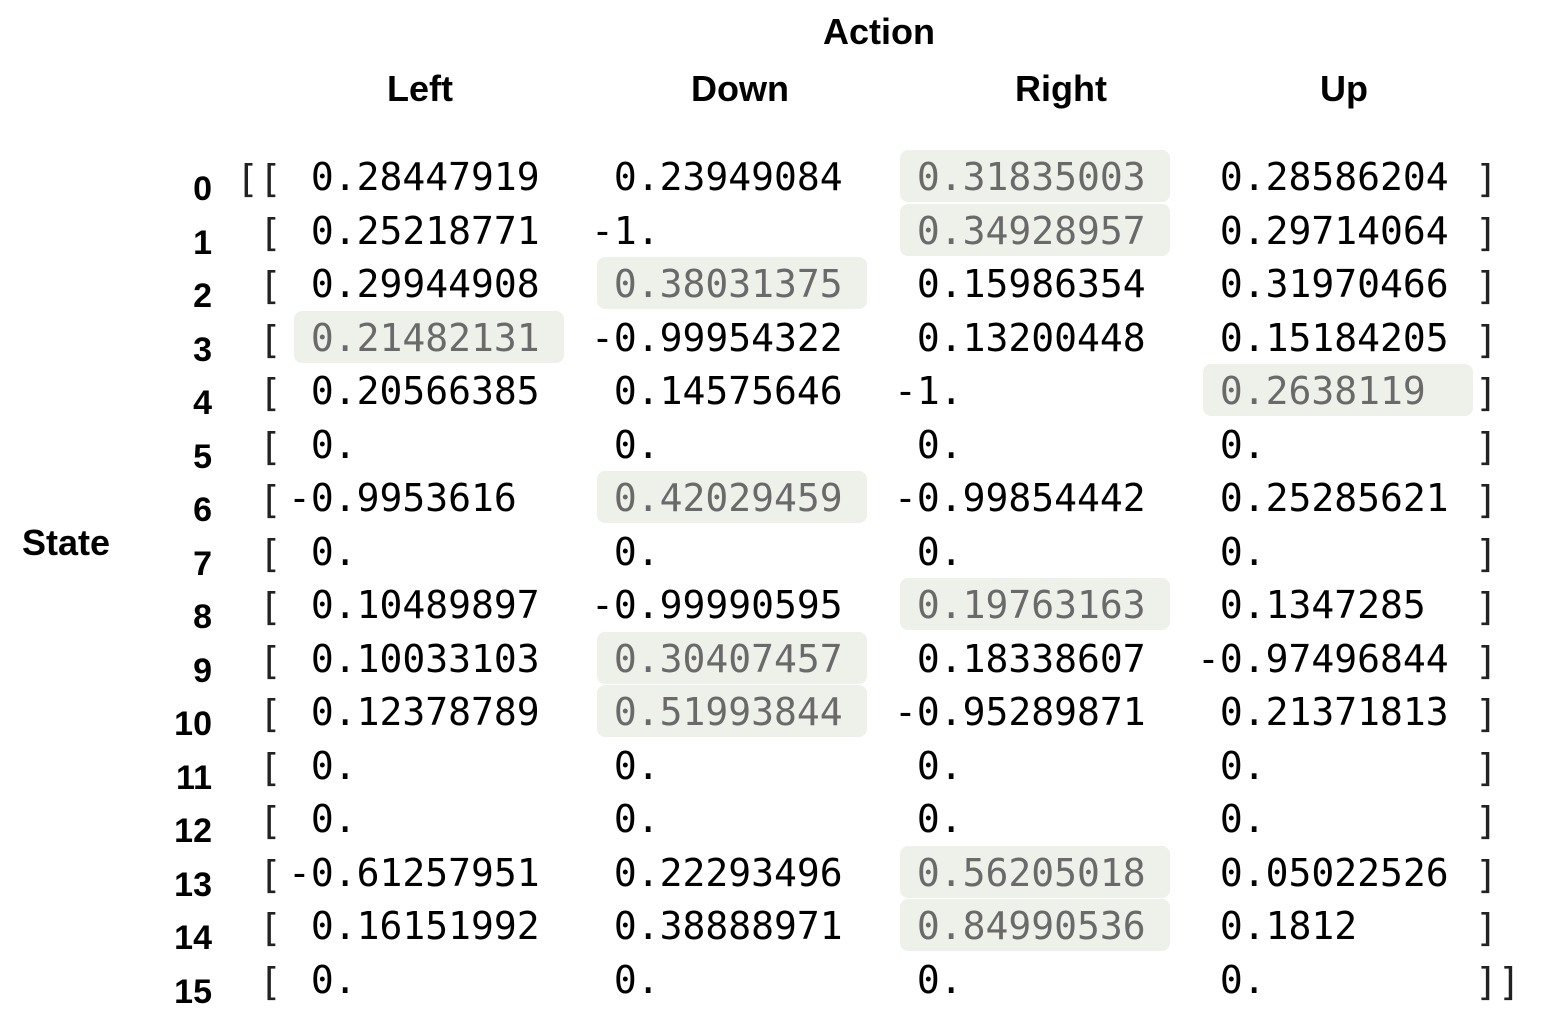  I want to click on q-value-cell-down: 0.23949084, so click(717, 177).